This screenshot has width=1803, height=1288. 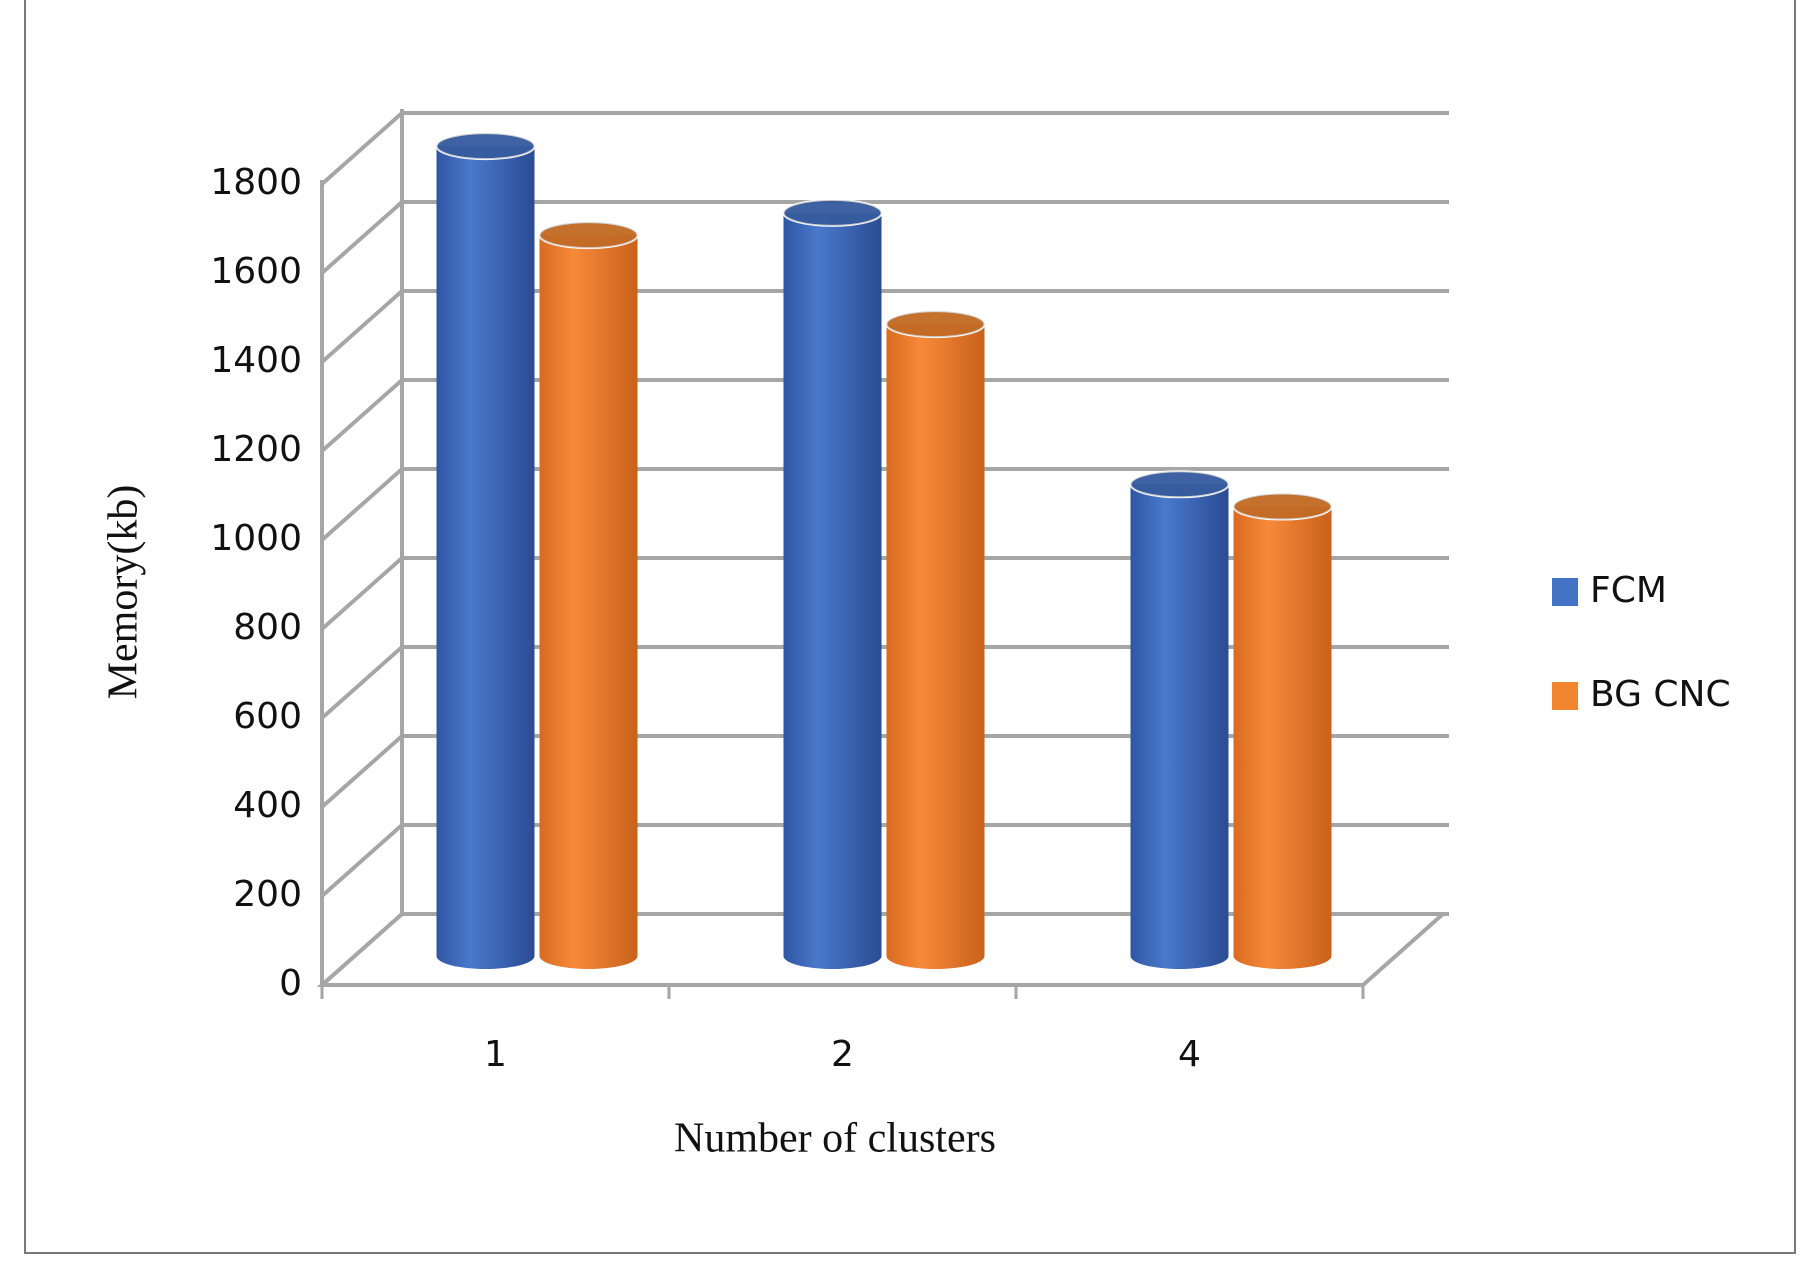 What do you see at coordinates (1189, 1054) in the screenshot?
I see `x-tick-label: 4` at bounding box center [1189, 1054].